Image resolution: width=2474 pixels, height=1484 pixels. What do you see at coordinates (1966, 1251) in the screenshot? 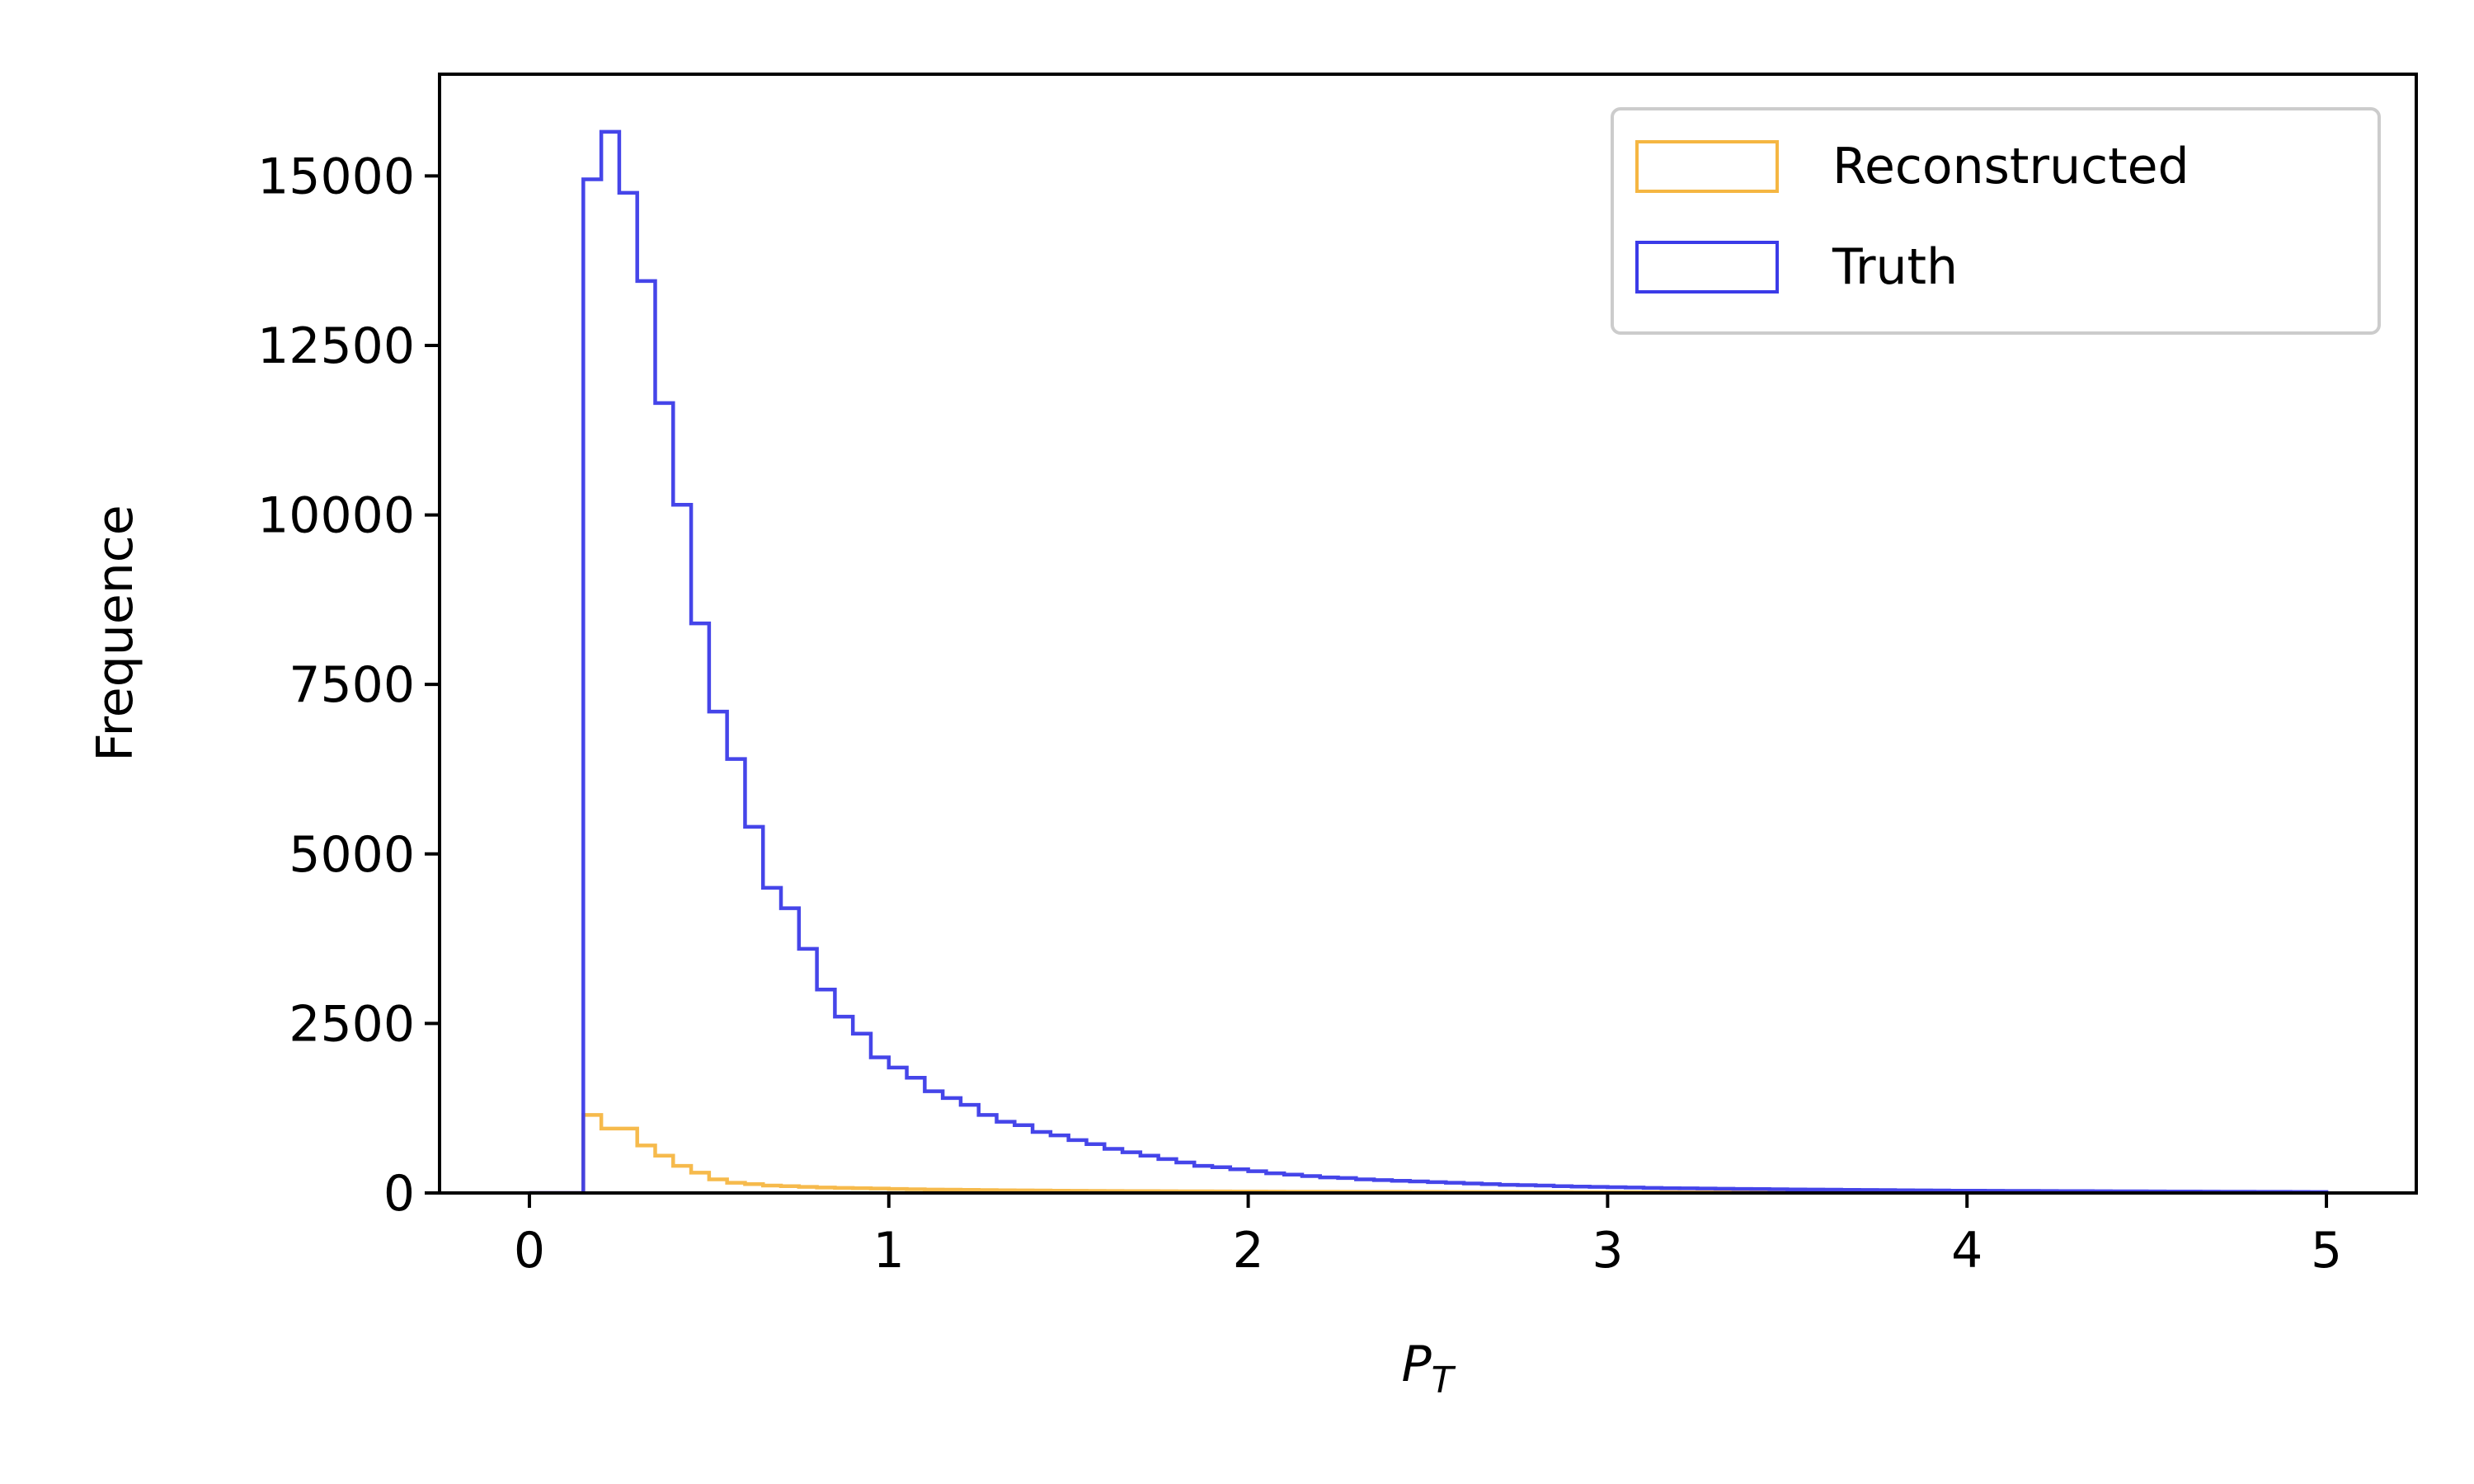
I see `x-tick-label: 4` at bounding box center [1966, 1251].